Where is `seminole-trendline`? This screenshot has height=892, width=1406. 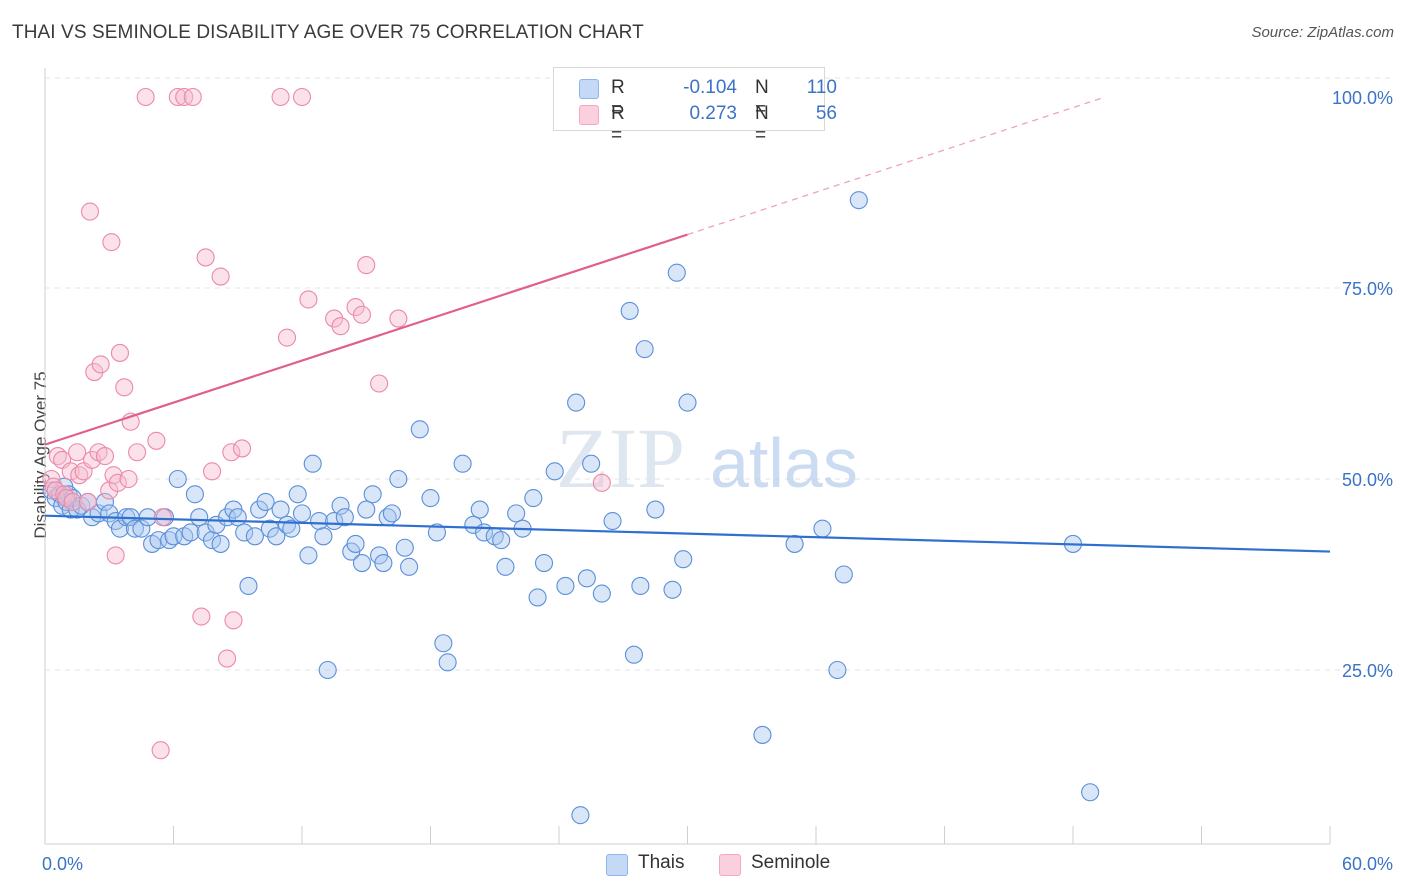
seminole-trendline is located at coordinates (366, 339).